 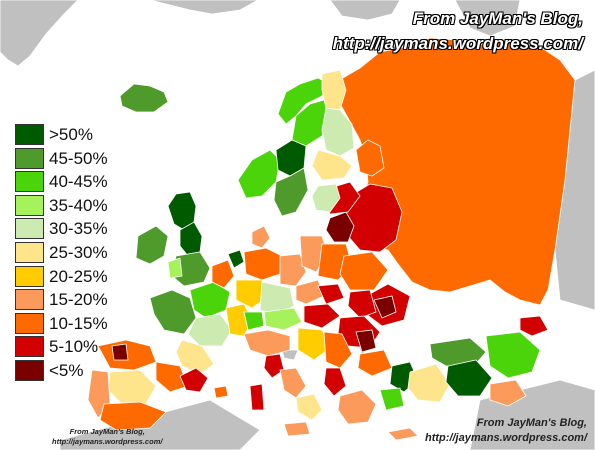 I want to click on africa-land, so click(x=160, y=424).